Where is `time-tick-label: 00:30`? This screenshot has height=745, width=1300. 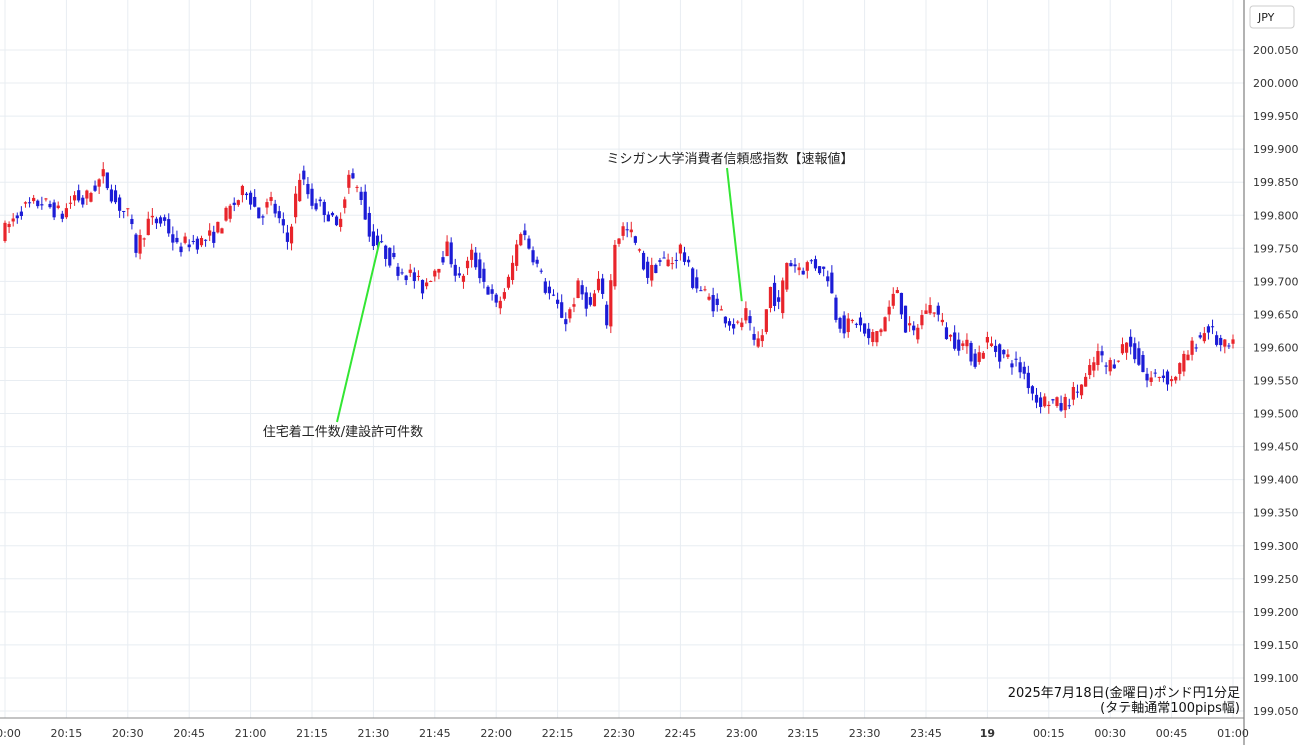 time-tick-label: 00:30 is located at coordinates (1110, 733).